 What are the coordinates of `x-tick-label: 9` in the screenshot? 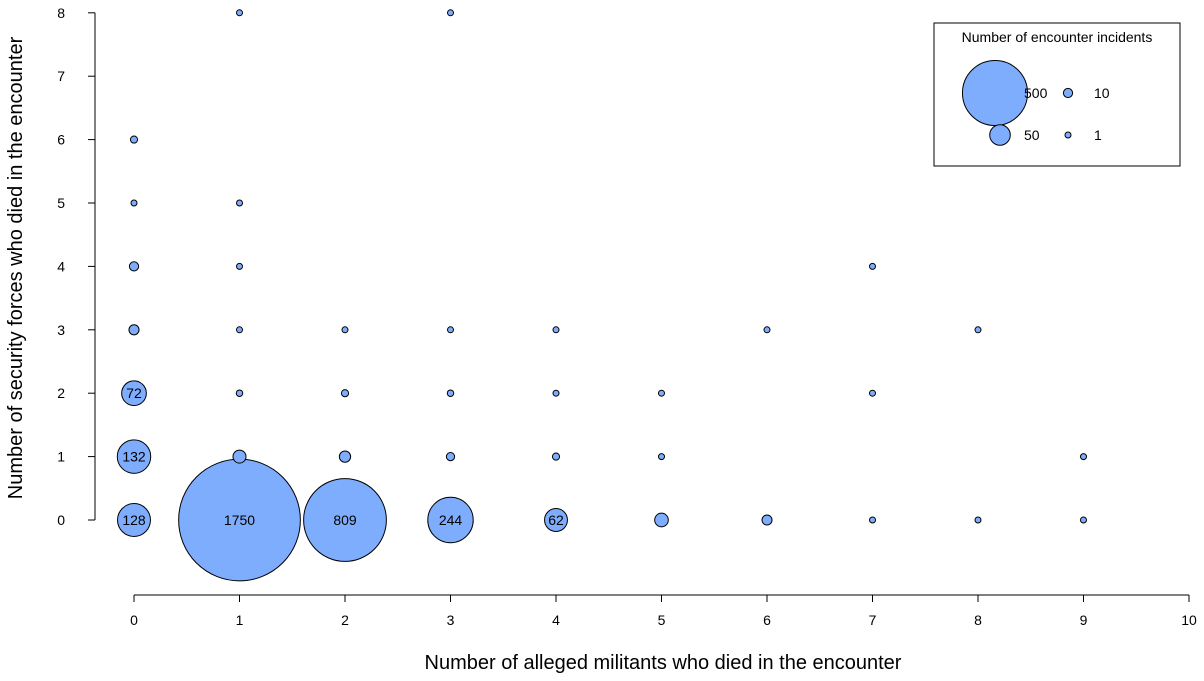 It's located at (1084, 620).